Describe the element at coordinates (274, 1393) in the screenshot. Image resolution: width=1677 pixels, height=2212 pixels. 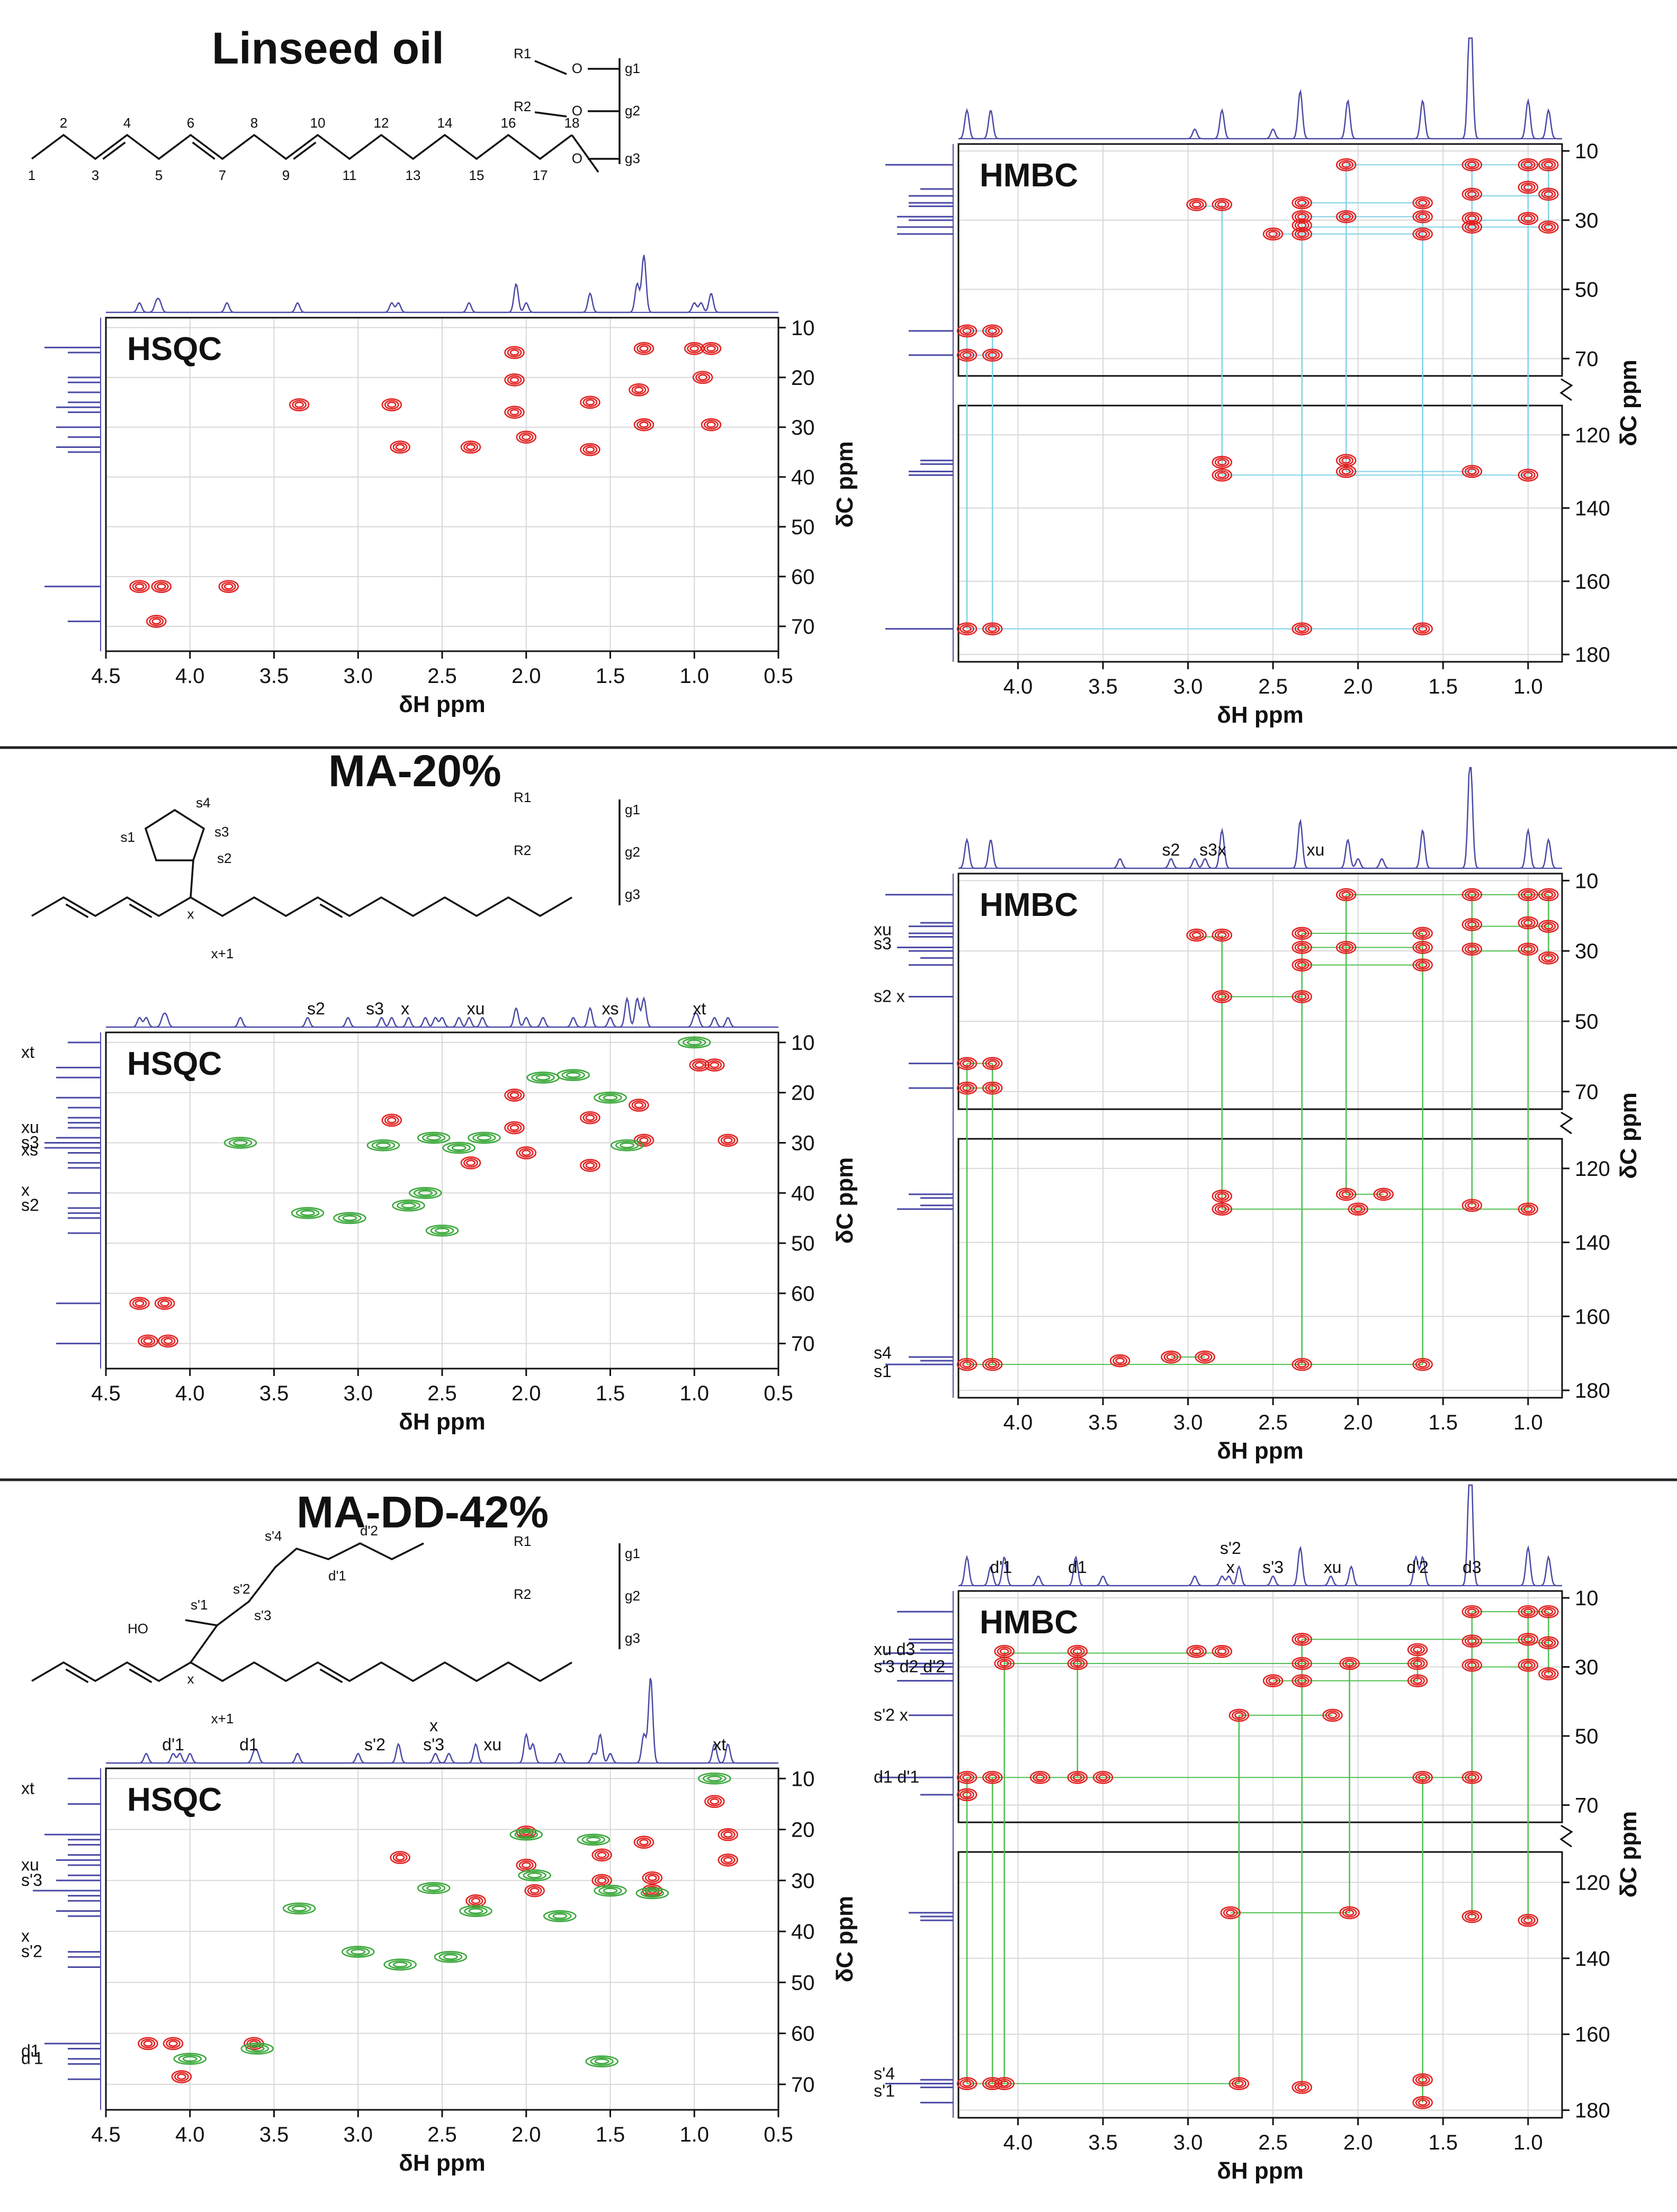
I see `x-tick-label: 3.5` at that location.